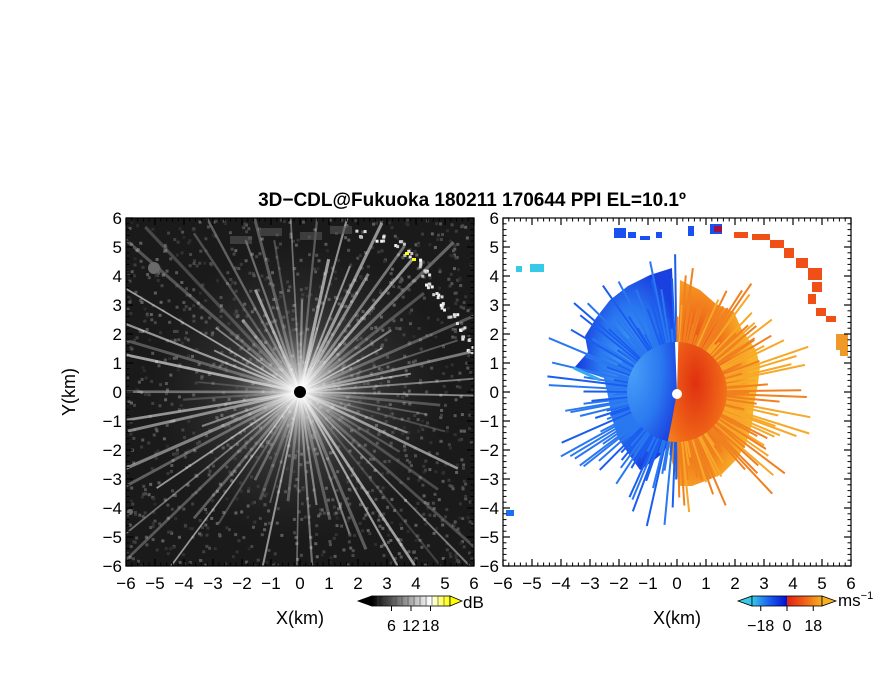 The width and height of the screenshot is (880, 680). Describe the element at coordinates (357, 583) in the screenshot. I see `x-tick-label: 2` at that location.